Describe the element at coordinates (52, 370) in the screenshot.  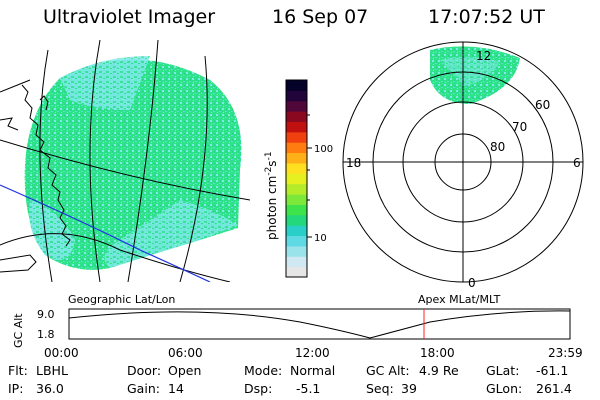
I see `flt-value: LBHL` at that location.